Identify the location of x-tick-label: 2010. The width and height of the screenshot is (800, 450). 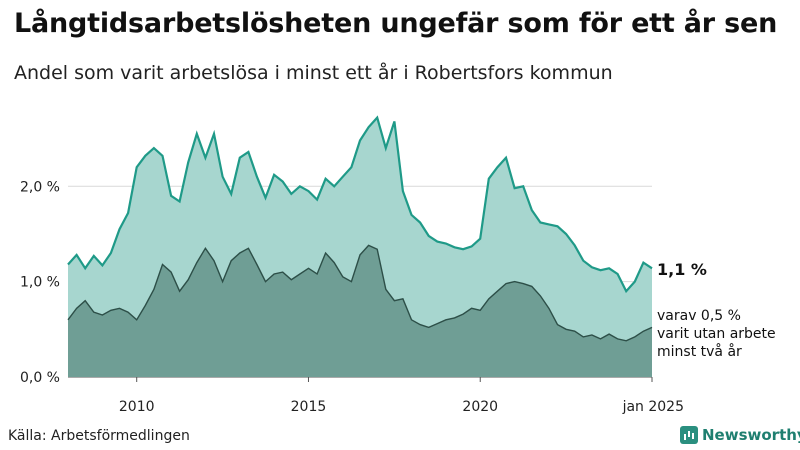
(137, 407).